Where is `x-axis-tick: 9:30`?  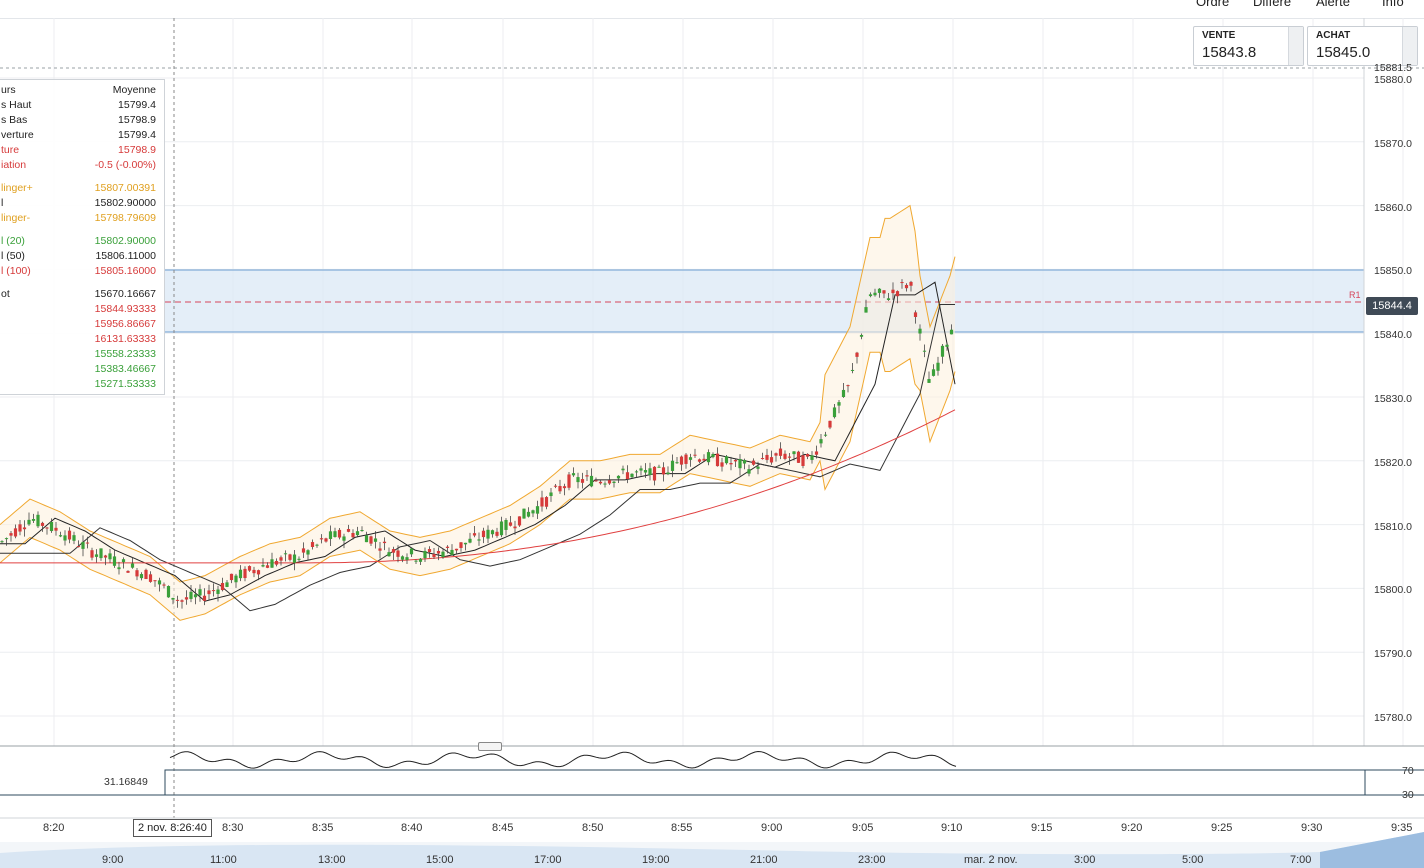
x-axis-tick: 9:30 is located at coordinates (1312, 828).